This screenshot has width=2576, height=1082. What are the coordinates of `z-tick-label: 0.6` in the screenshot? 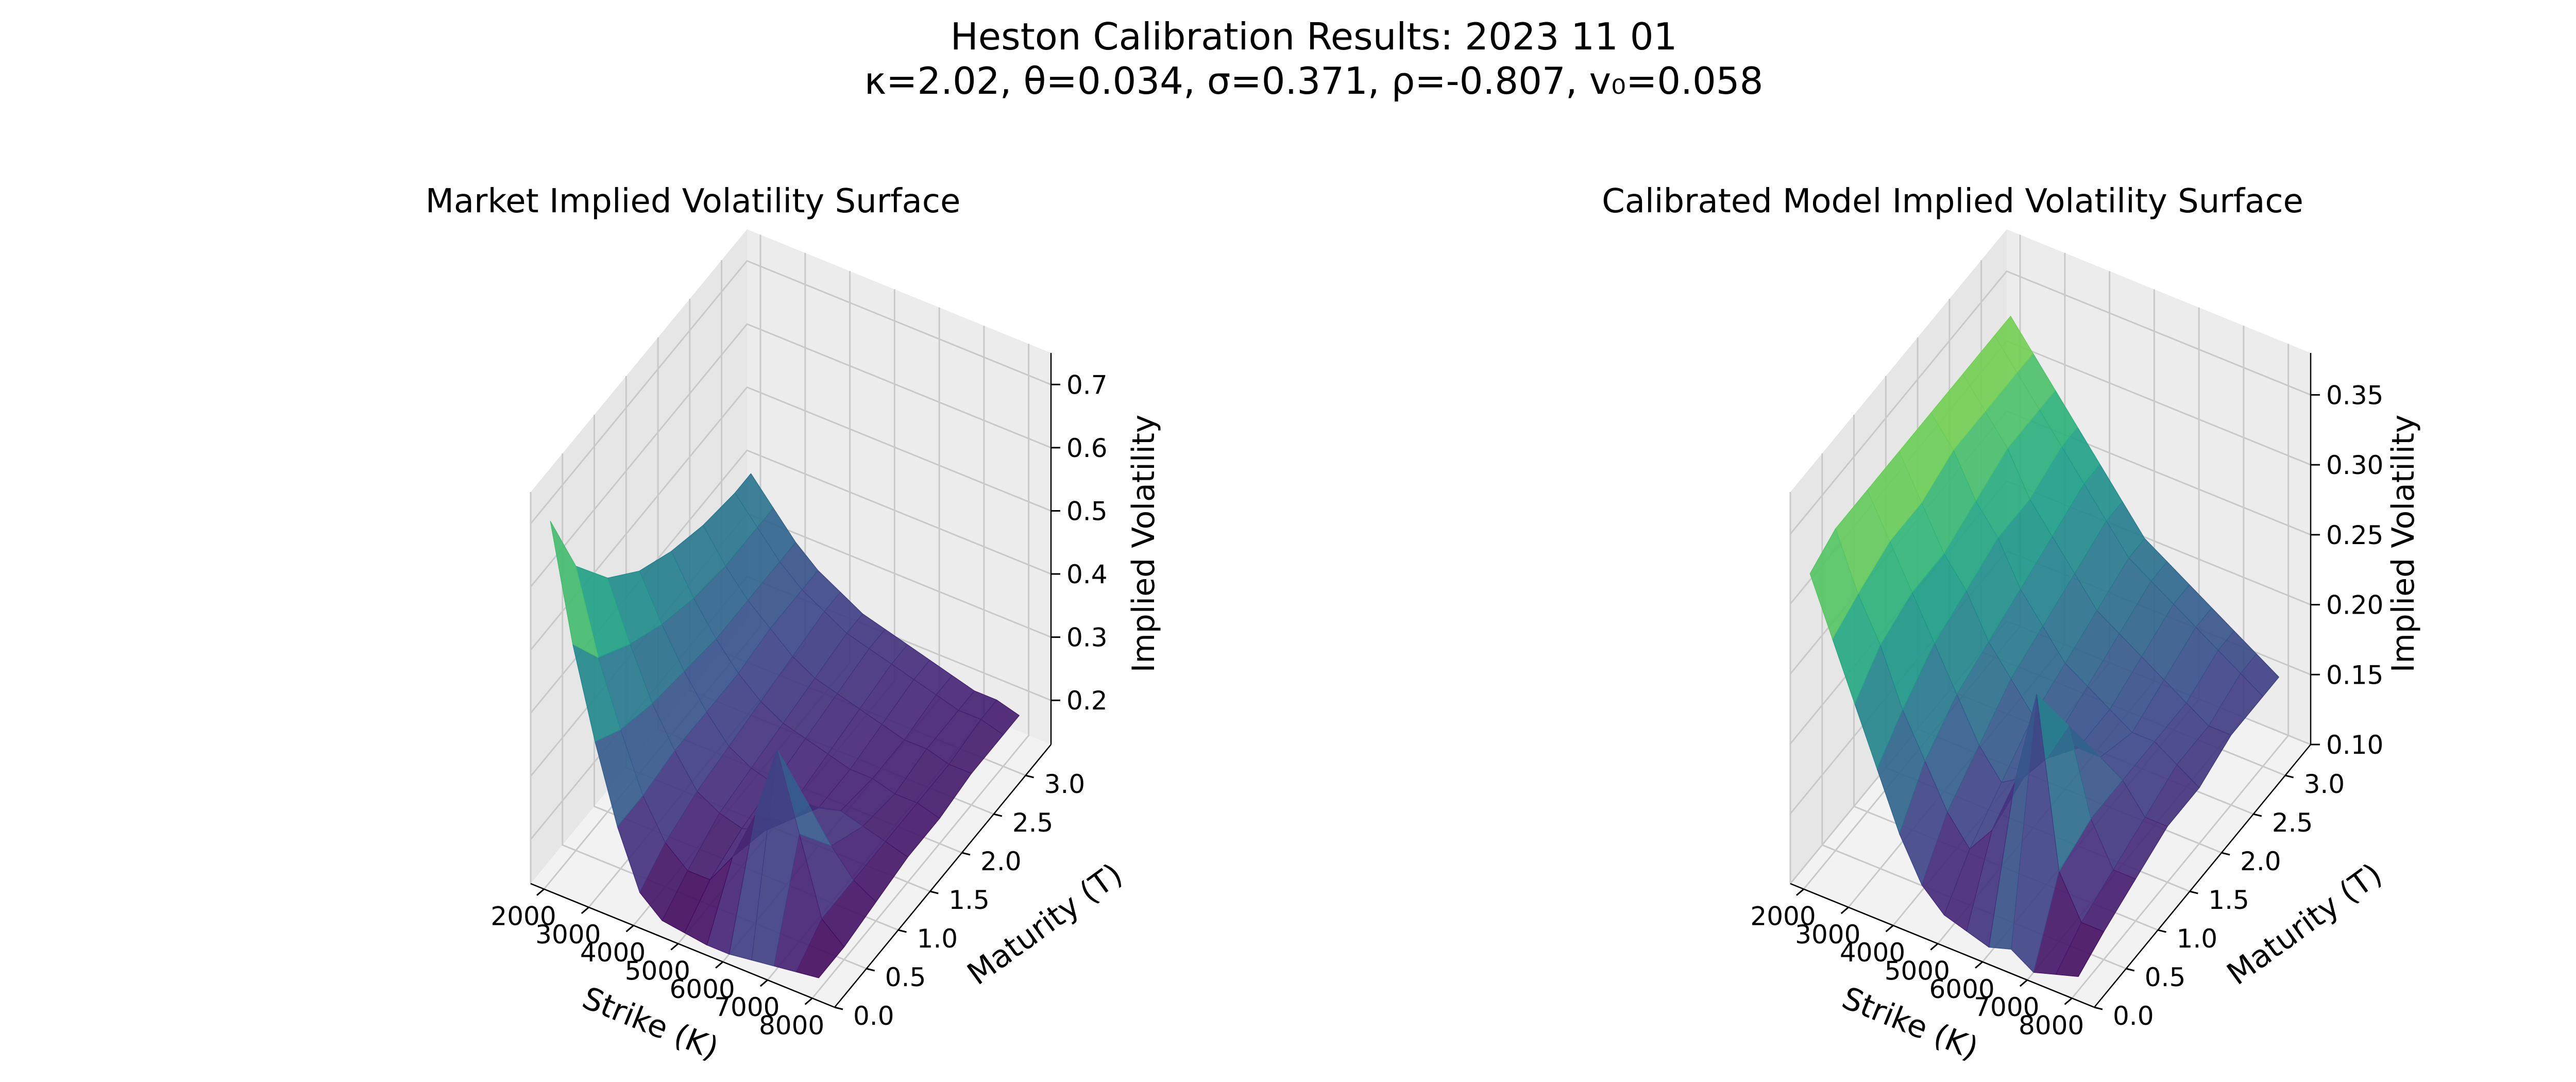 It's located at (1087, 448).